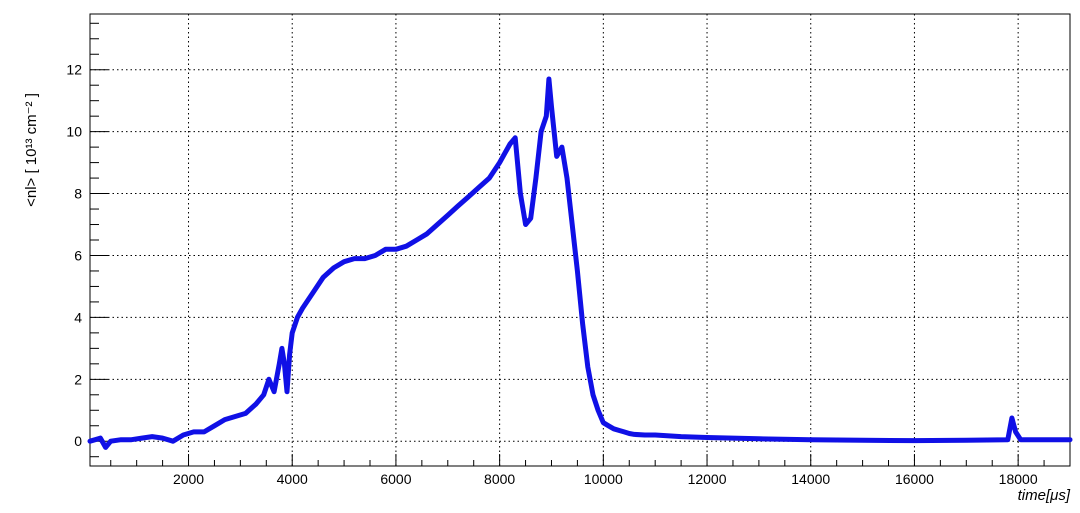  What do you see at coordinates (1044, 495) in the screenshot?
I see `x-axis-title: time[μs]` at bounding box center [1044, 495].